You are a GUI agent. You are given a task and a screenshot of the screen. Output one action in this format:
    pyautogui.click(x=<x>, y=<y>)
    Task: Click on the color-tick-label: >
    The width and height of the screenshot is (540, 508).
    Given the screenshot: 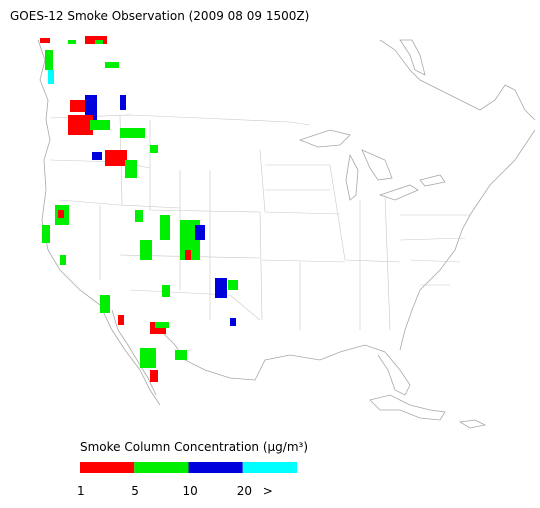 What is the action you would take?
    pyautogui.click(x=268, y=491)
    